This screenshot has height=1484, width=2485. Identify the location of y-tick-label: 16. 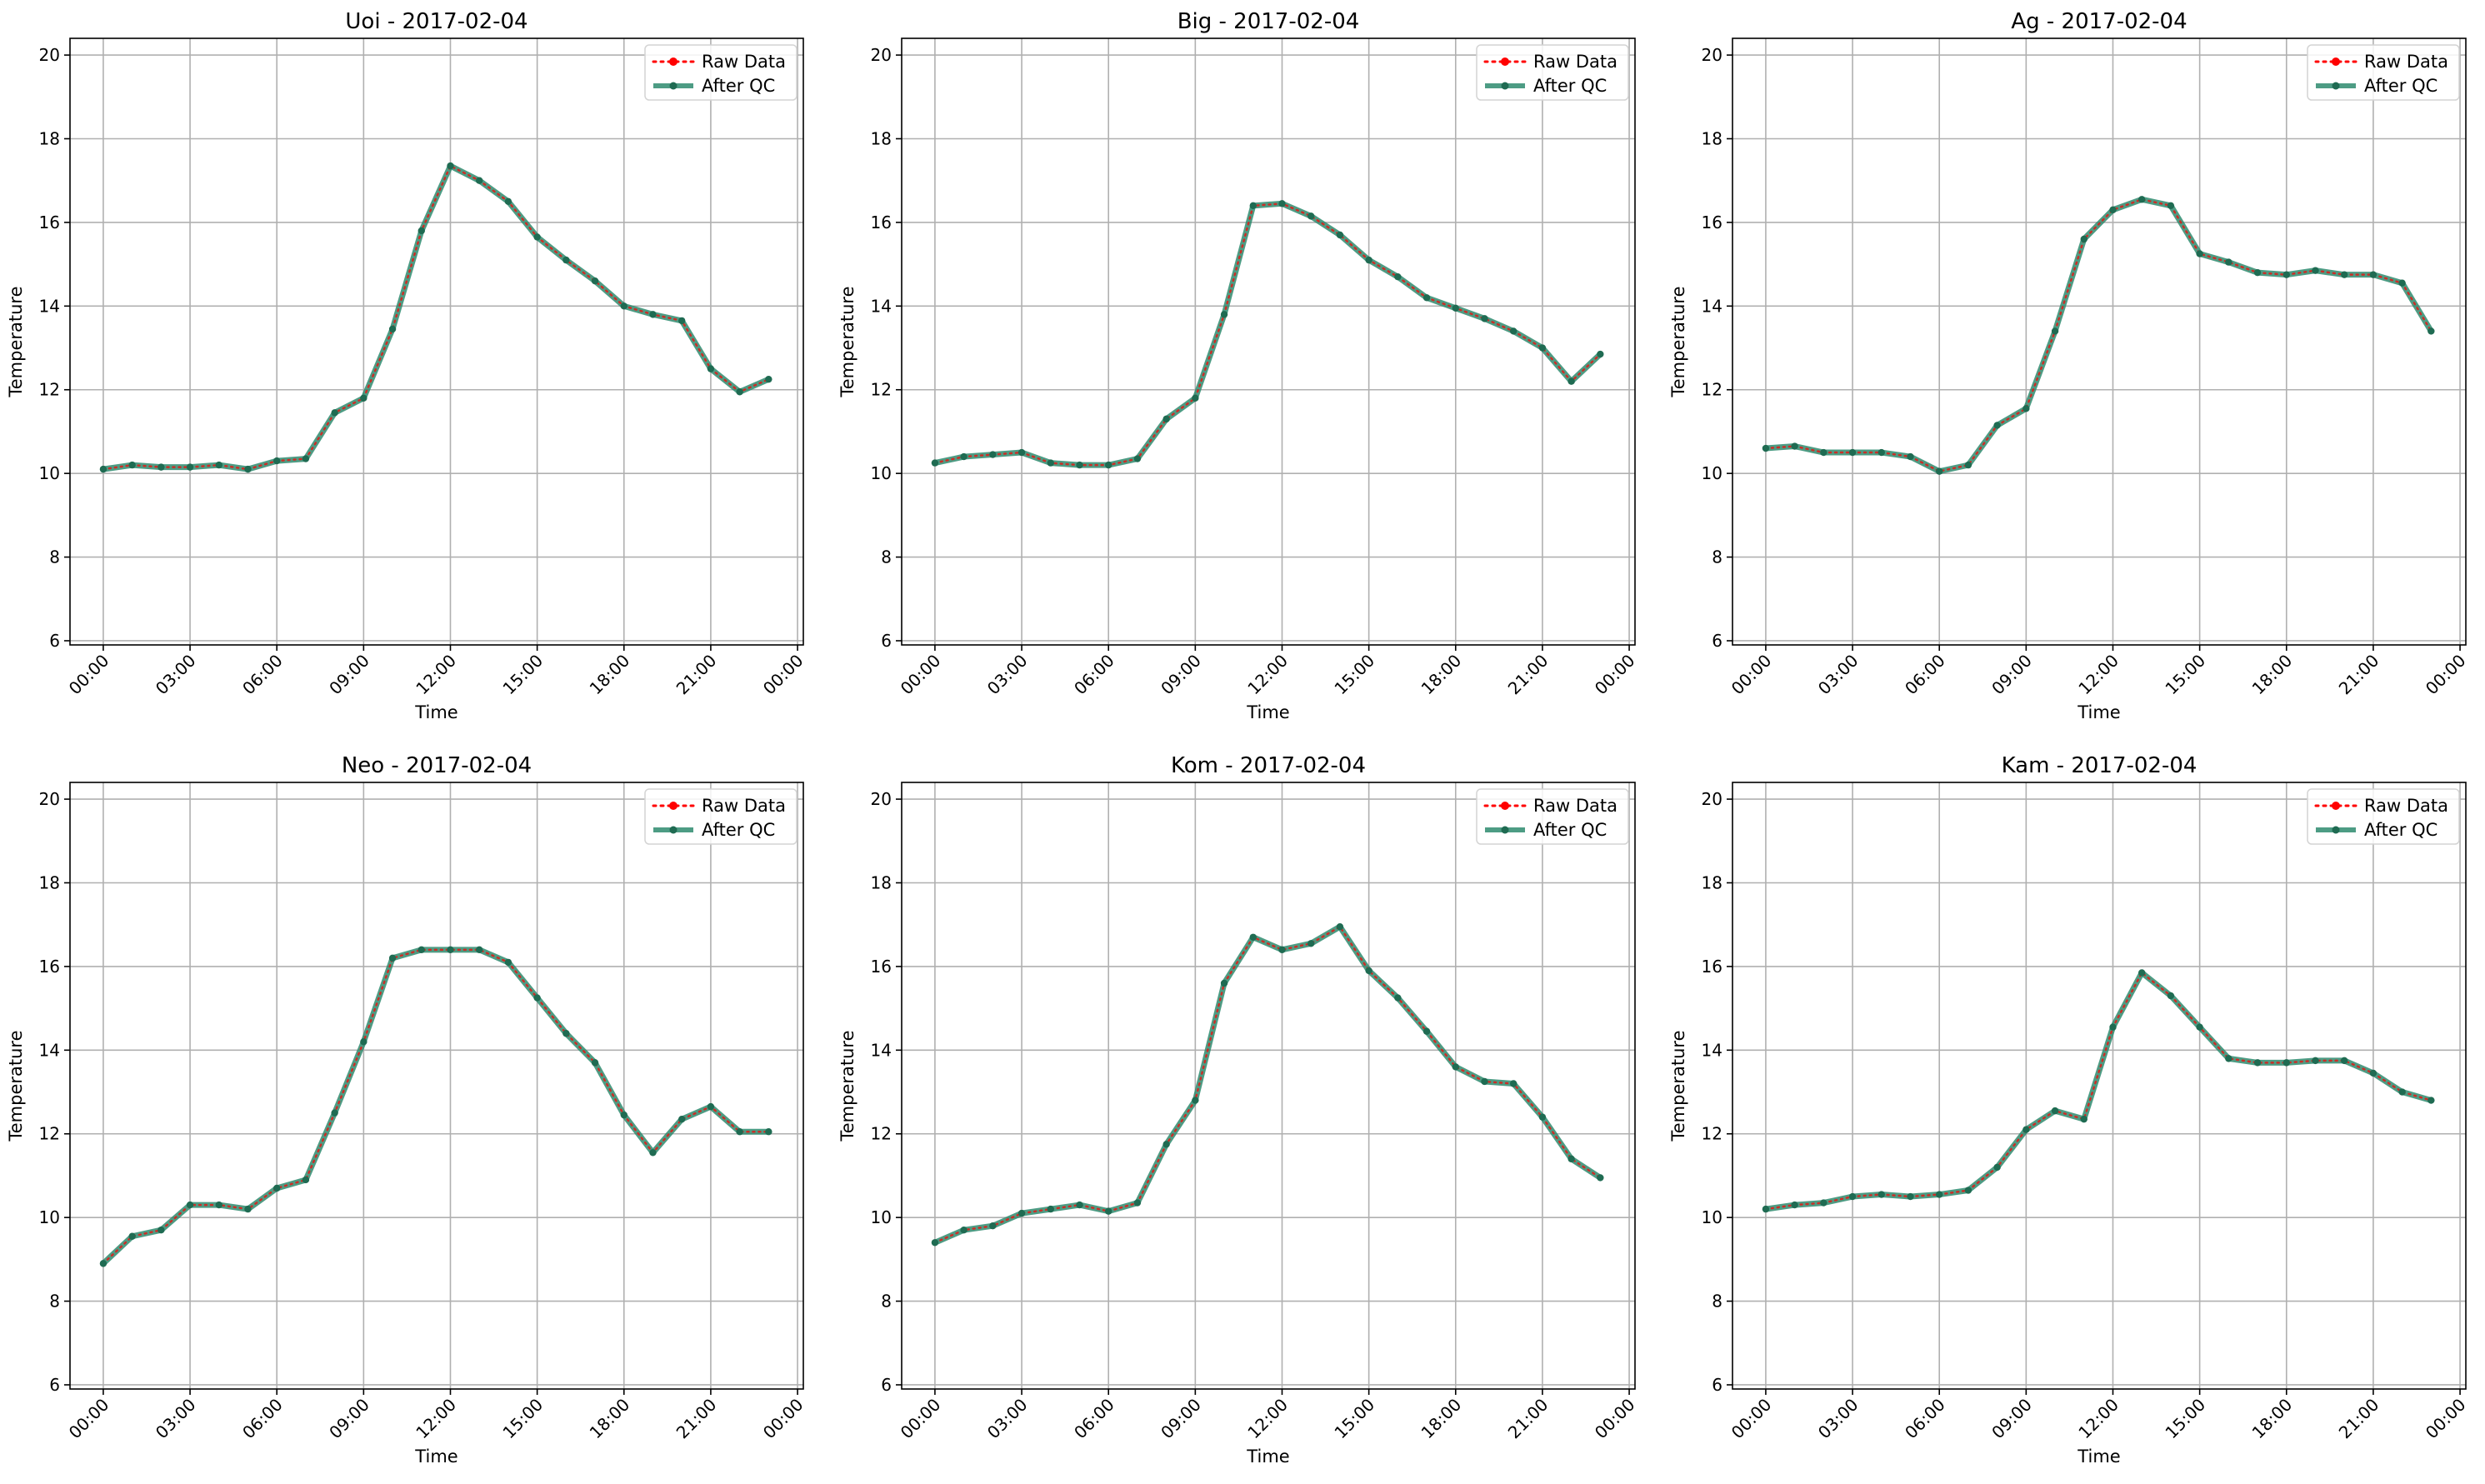
(1712, 222).